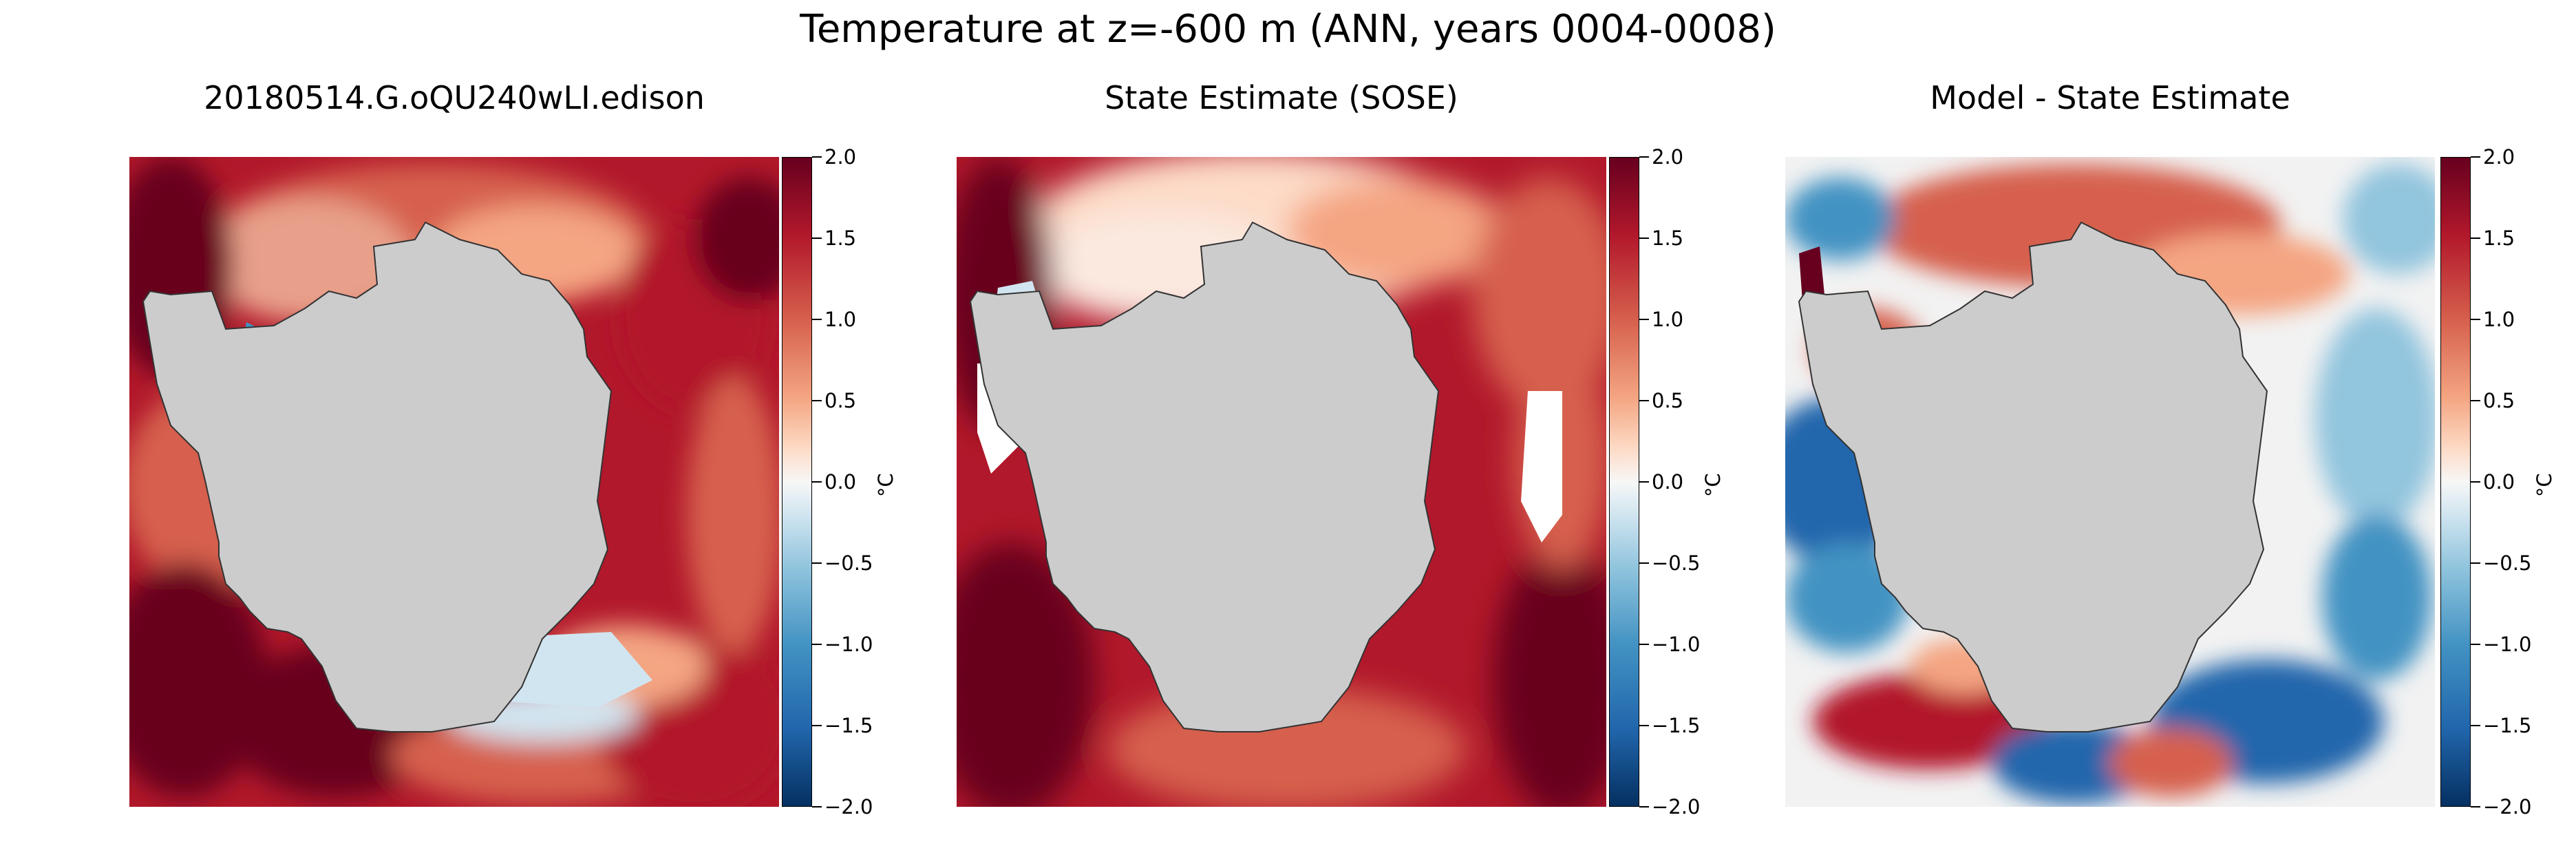  I want to click on panel-3-title: Model - State Estimate, so click(2110, 97).